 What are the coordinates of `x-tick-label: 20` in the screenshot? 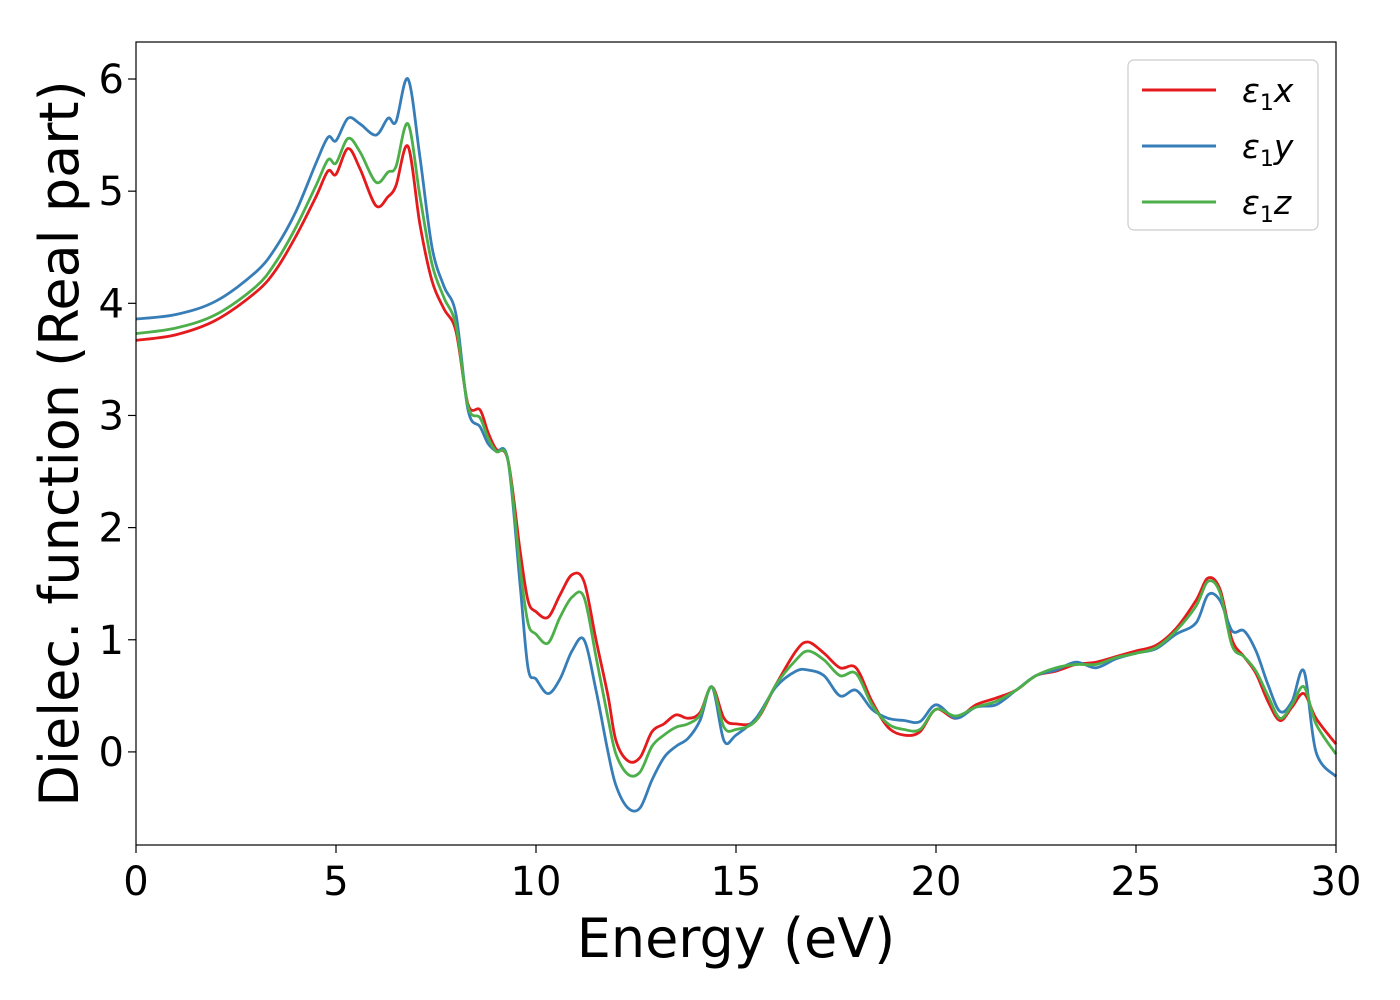 It's located at (936, 882).